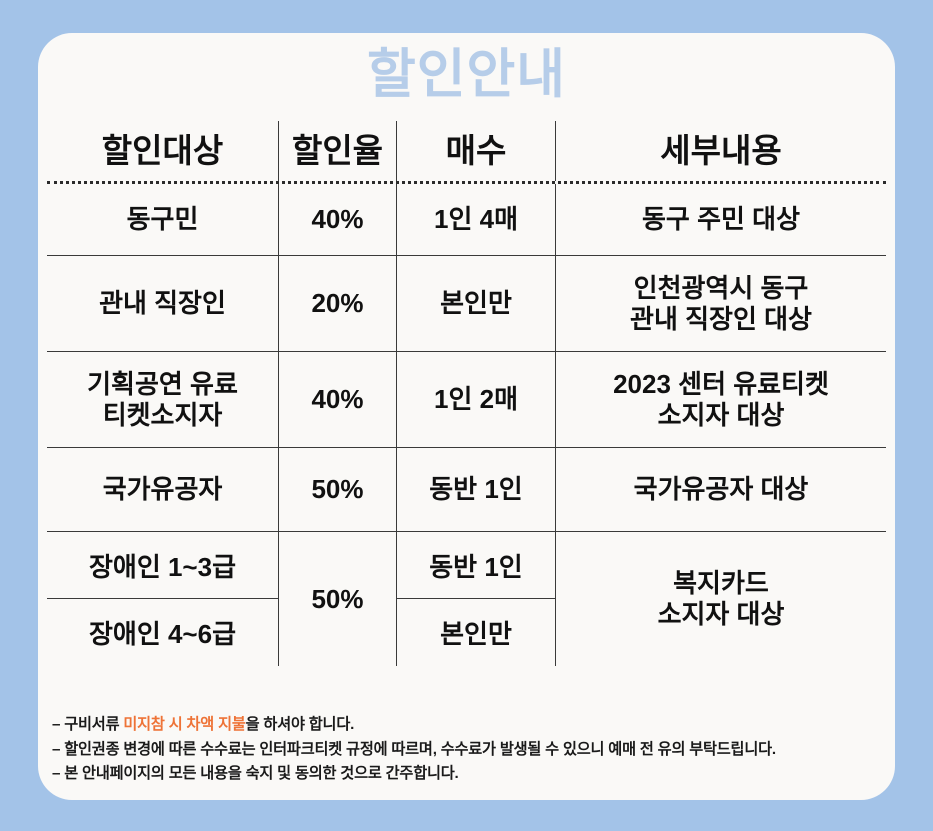  I want to click on page-title: 할인안내, so click(466, 74).